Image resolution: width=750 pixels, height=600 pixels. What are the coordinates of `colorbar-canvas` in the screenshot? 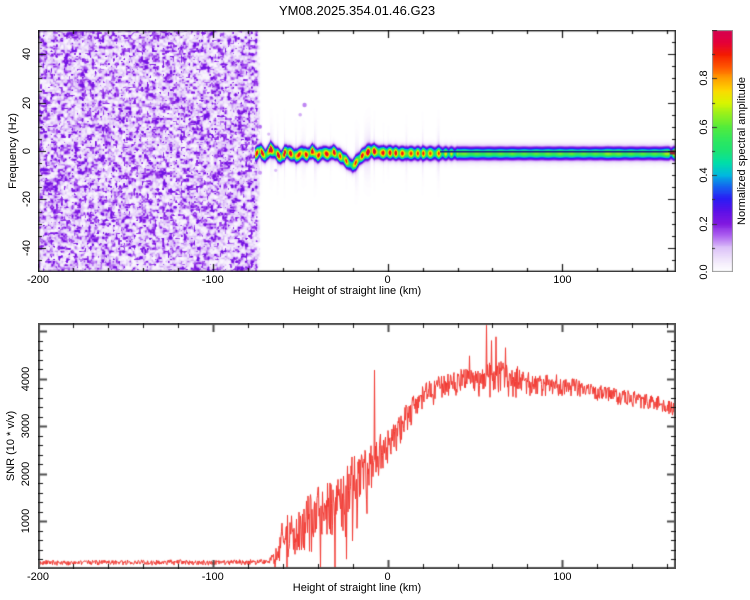 It's located at (722, 151).